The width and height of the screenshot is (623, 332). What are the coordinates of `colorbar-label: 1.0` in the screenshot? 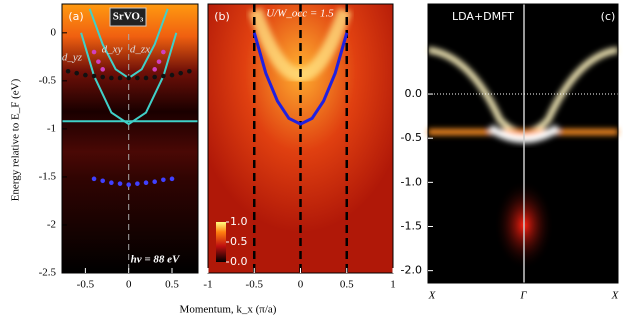 It's located at (239, 221).